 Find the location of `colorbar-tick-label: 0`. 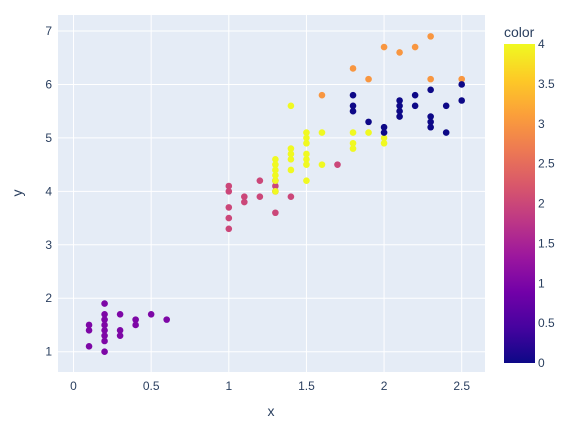

colorbar-tick-label: 0 is located at coordinates (541, 363).